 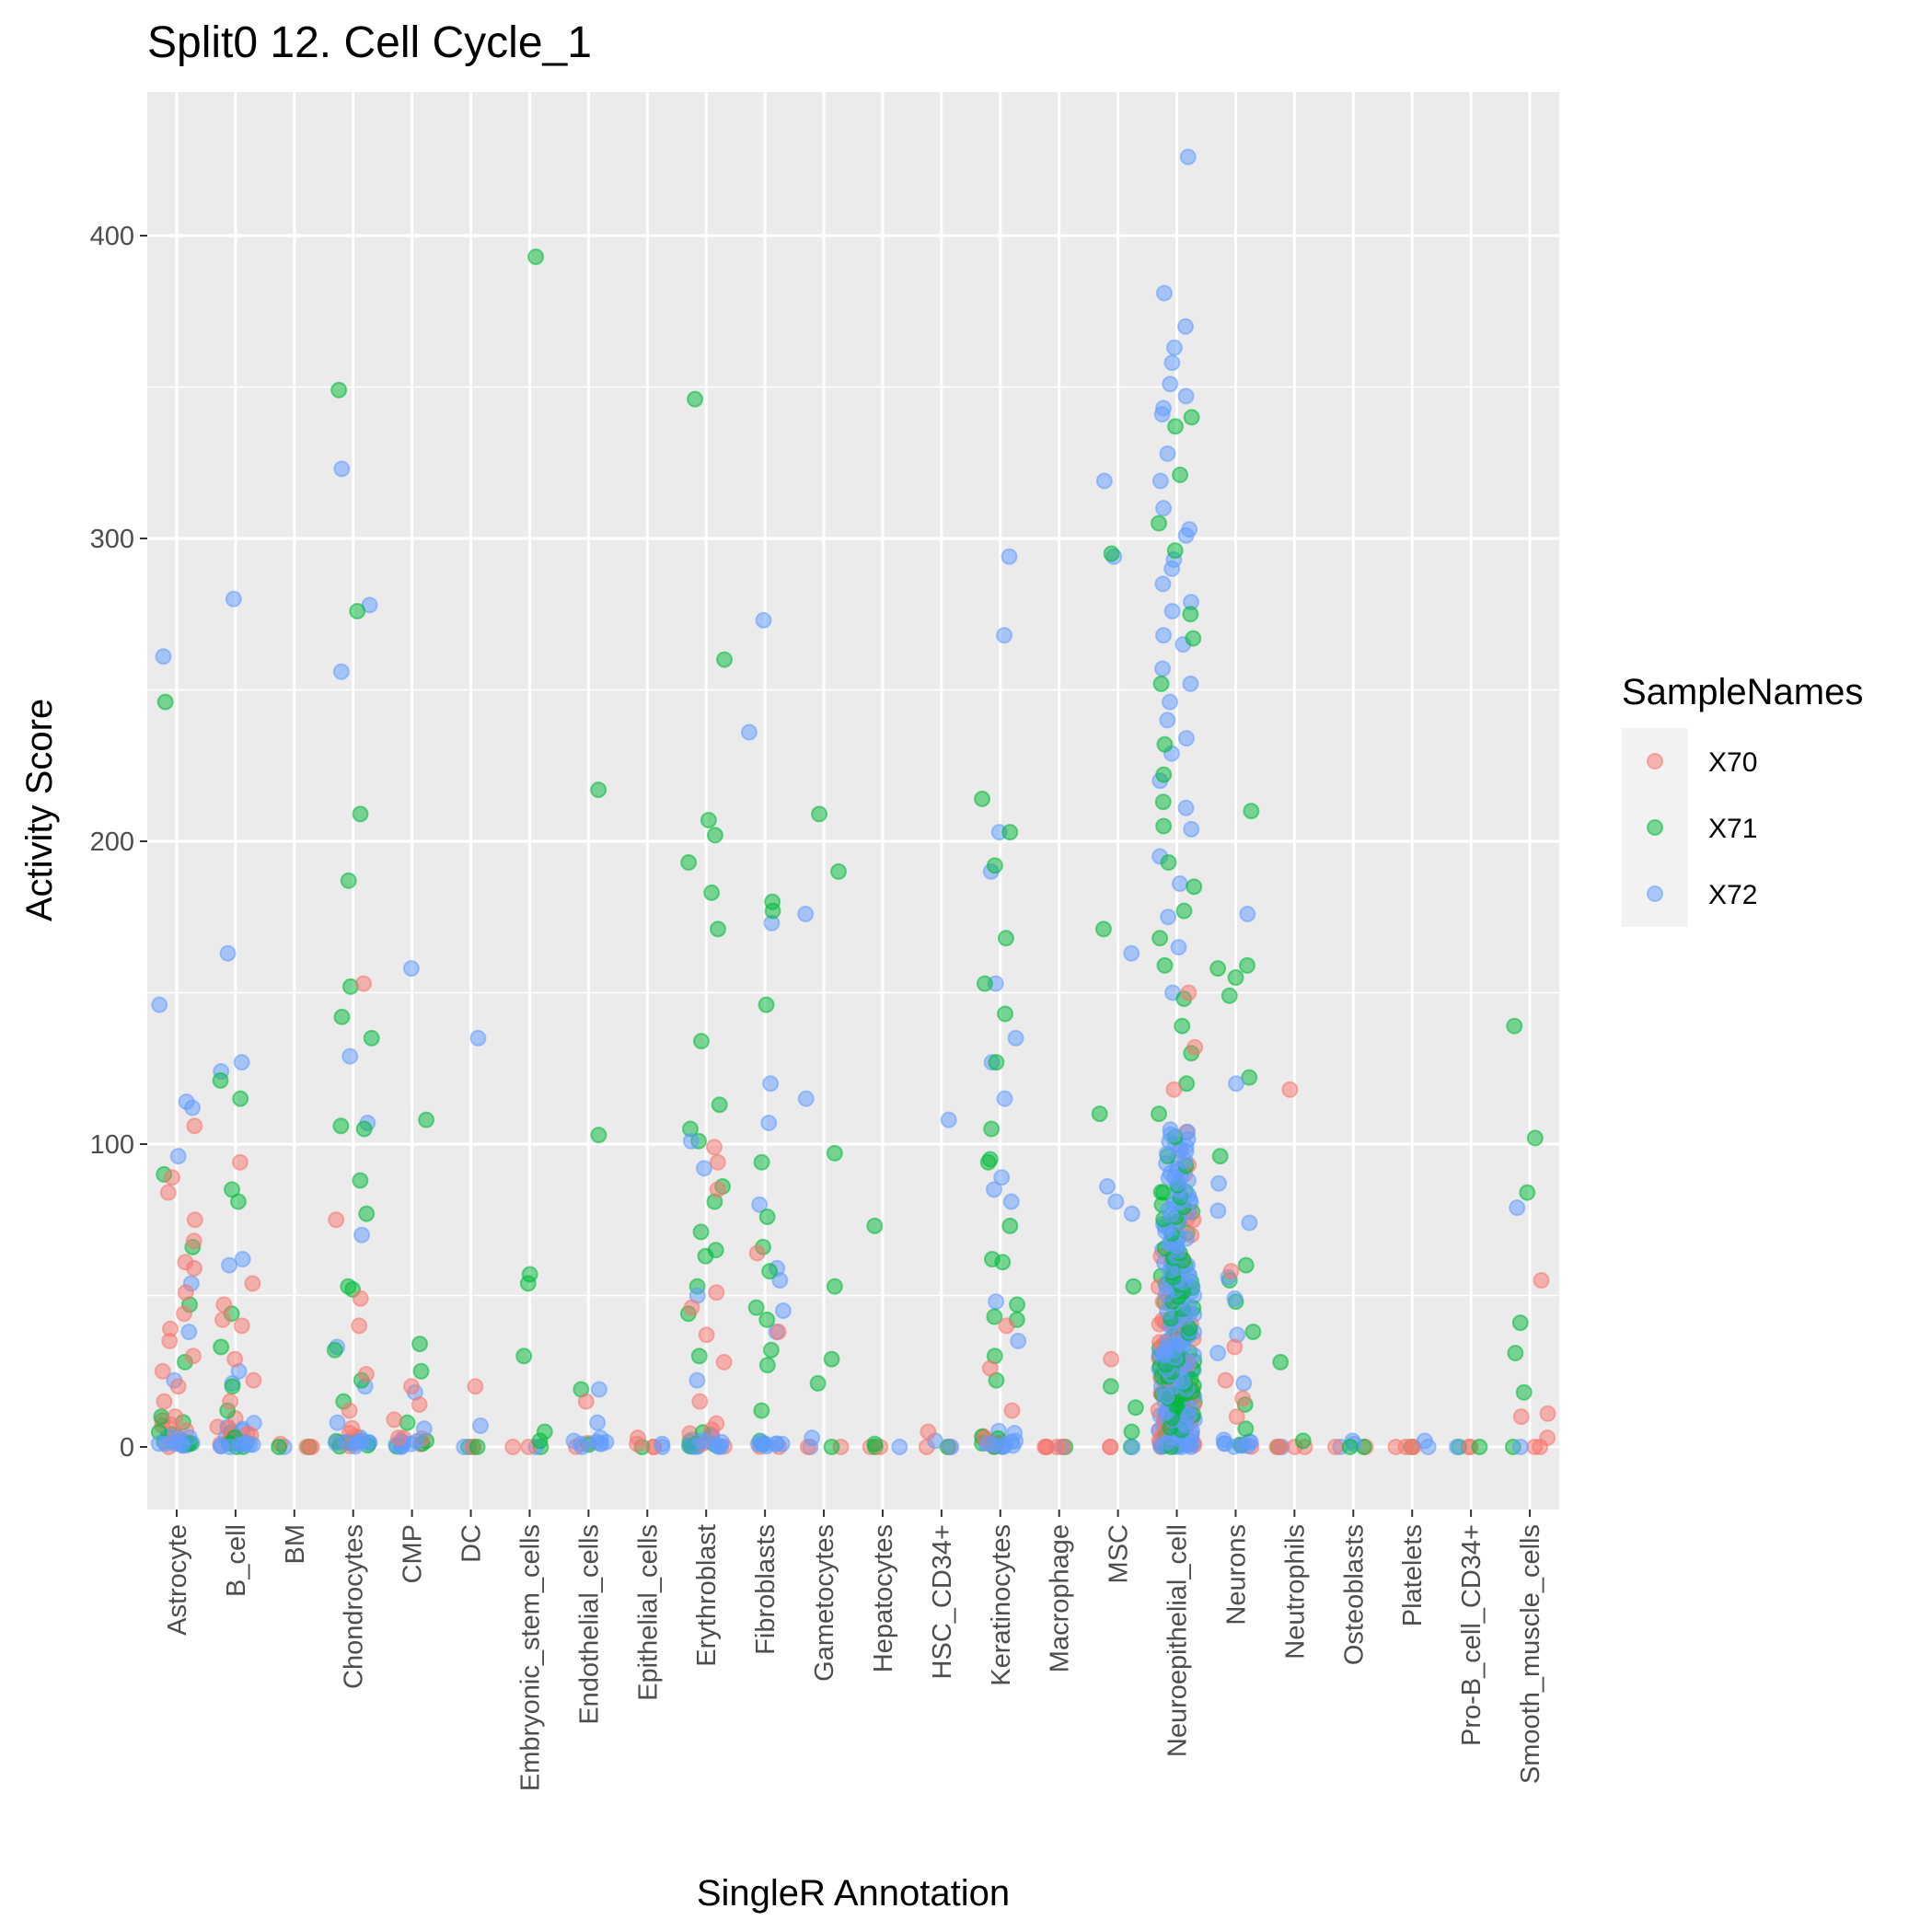 I want to click on y-tick-label: 200, so click(x=112, y=842).